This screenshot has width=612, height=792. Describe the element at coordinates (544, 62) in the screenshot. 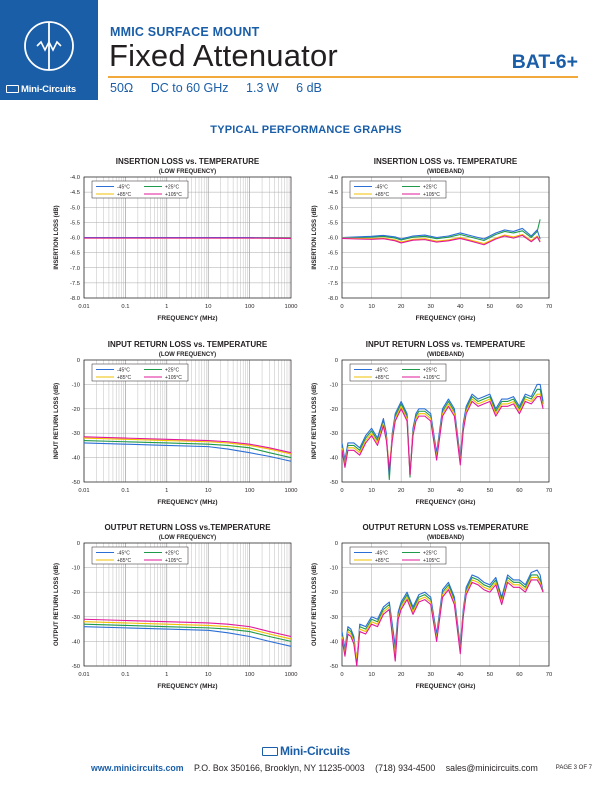

I see `part-number: BAT-6+` at that location.